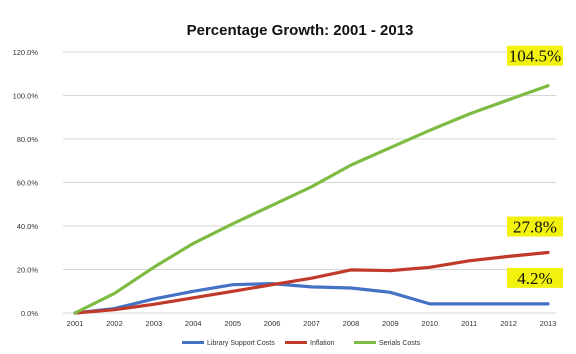 The height and width of the screenshot is (354, 576). Describe the element at coordinates (400, 343) in the screenshot. I see `legend-label: Serials Costs` at that location.